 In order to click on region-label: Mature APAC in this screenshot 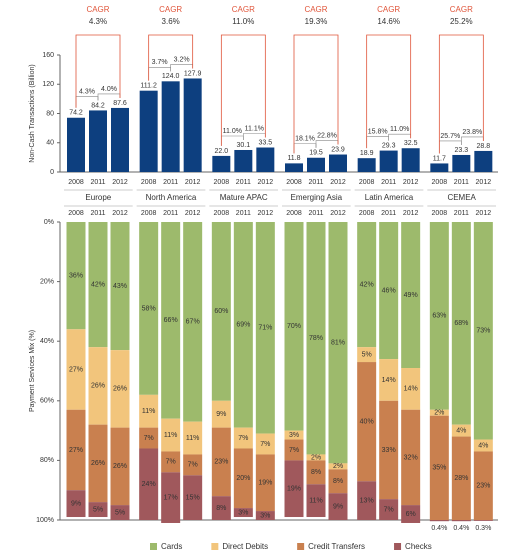, I will do `click(244, 197)`.